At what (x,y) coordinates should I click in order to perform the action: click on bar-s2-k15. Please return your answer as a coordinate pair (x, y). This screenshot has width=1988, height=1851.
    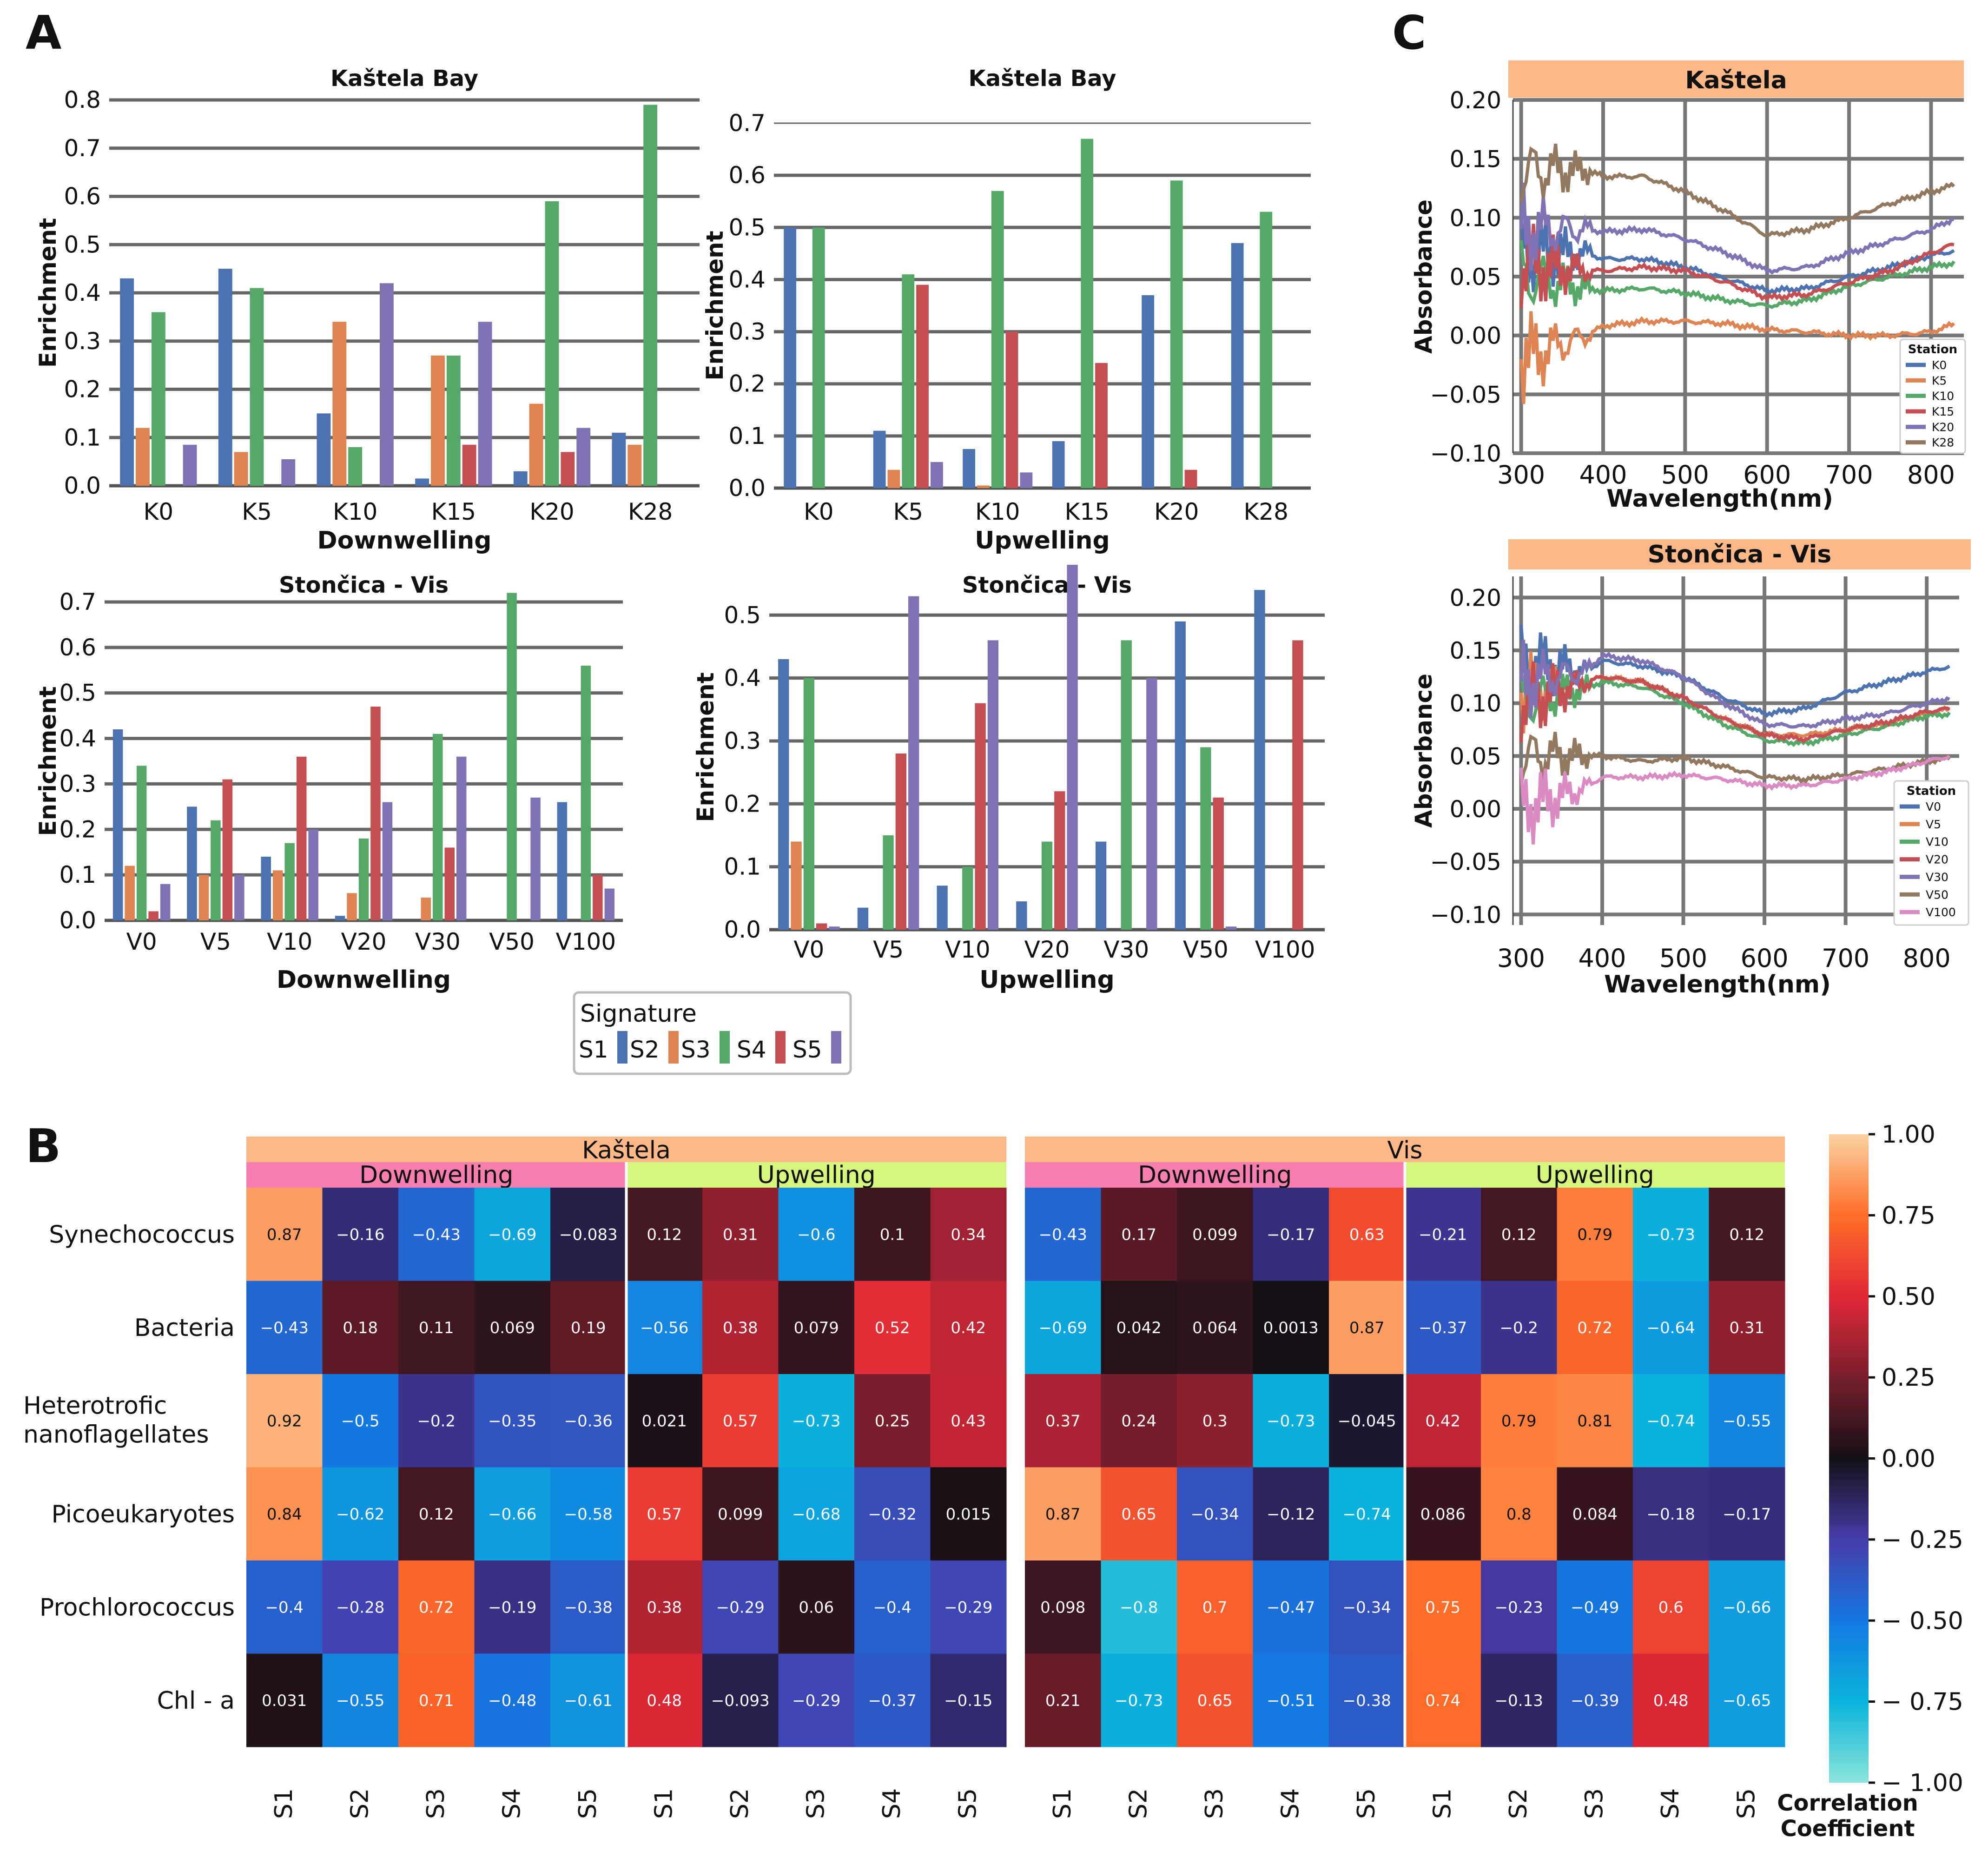
    Looking at the image, I should click on (438, 420).